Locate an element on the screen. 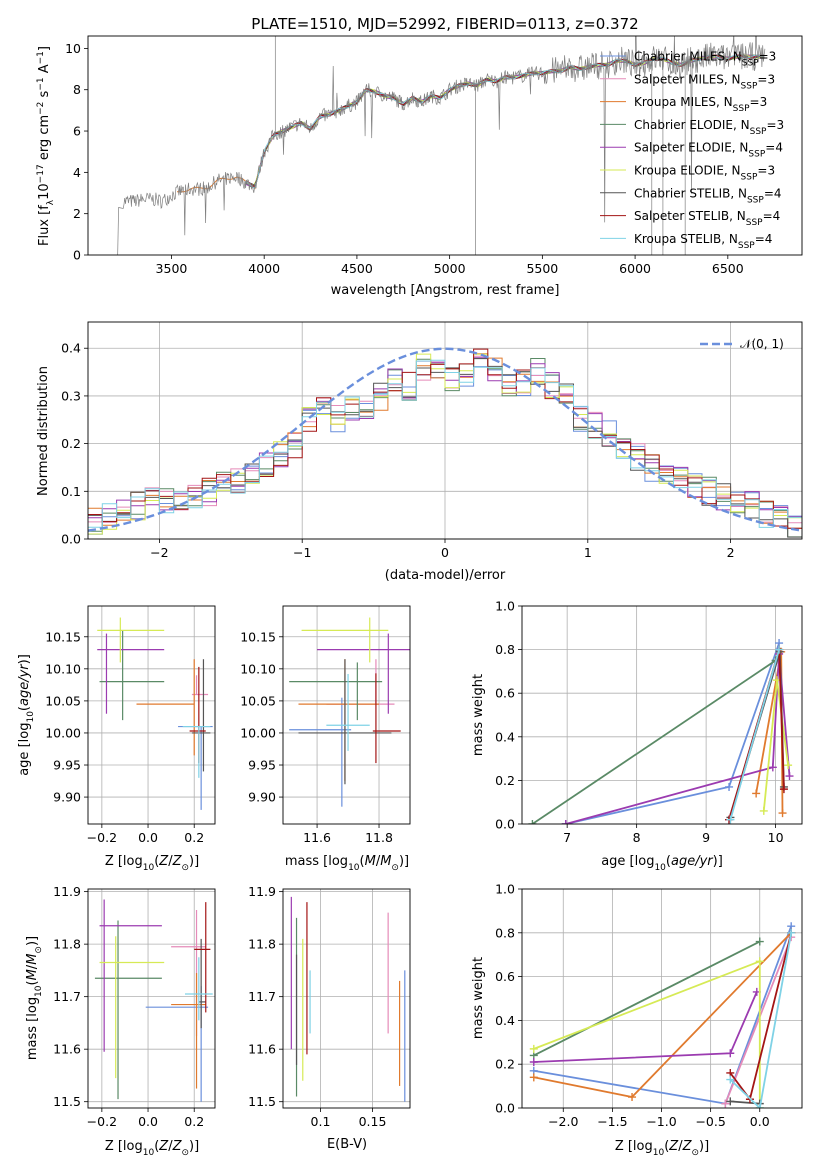  x-axis-label: (data-model)/error is located at coordinates (445, 575).